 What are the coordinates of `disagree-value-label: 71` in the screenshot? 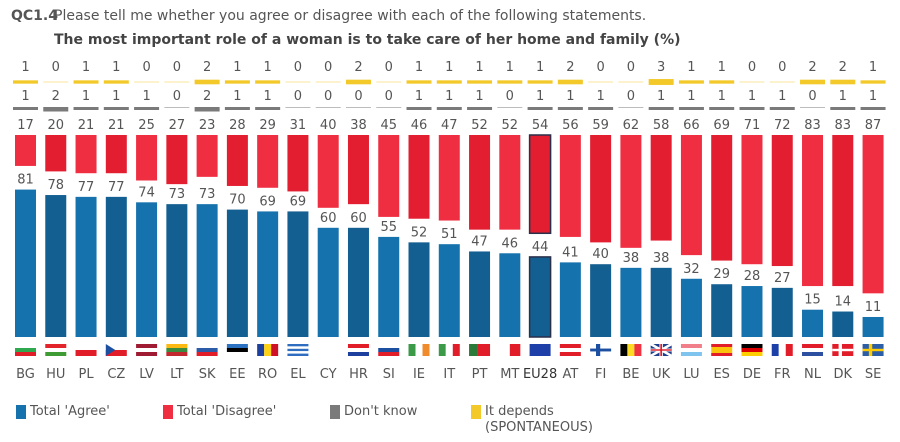 It's located at (752, 125).